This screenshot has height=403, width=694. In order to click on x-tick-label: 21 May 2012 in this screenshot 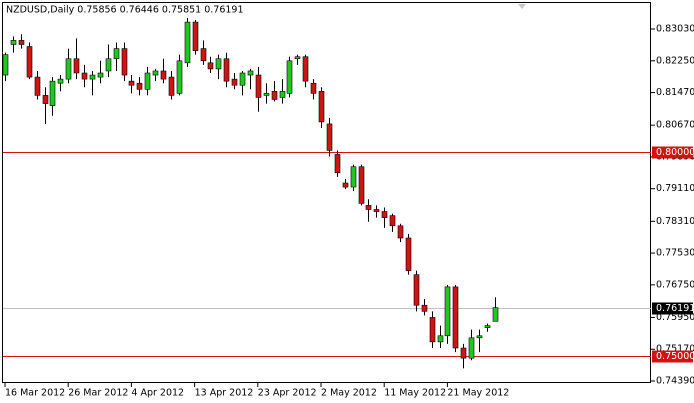, I will do `click(478, 393)`.